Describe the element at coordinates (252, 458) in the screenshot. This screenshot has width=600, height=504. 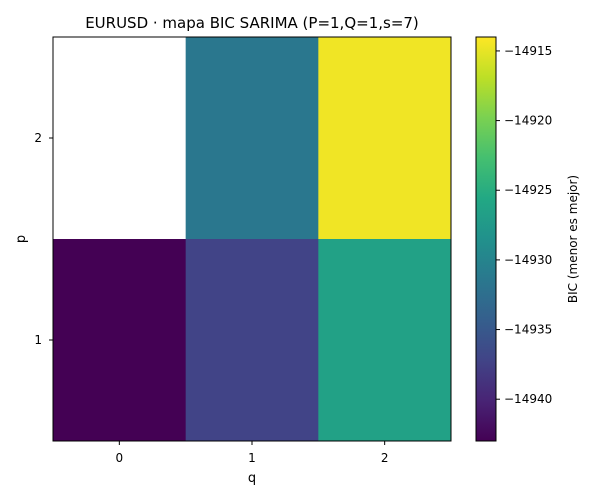
I see `x-tick-label: 1` at that location.